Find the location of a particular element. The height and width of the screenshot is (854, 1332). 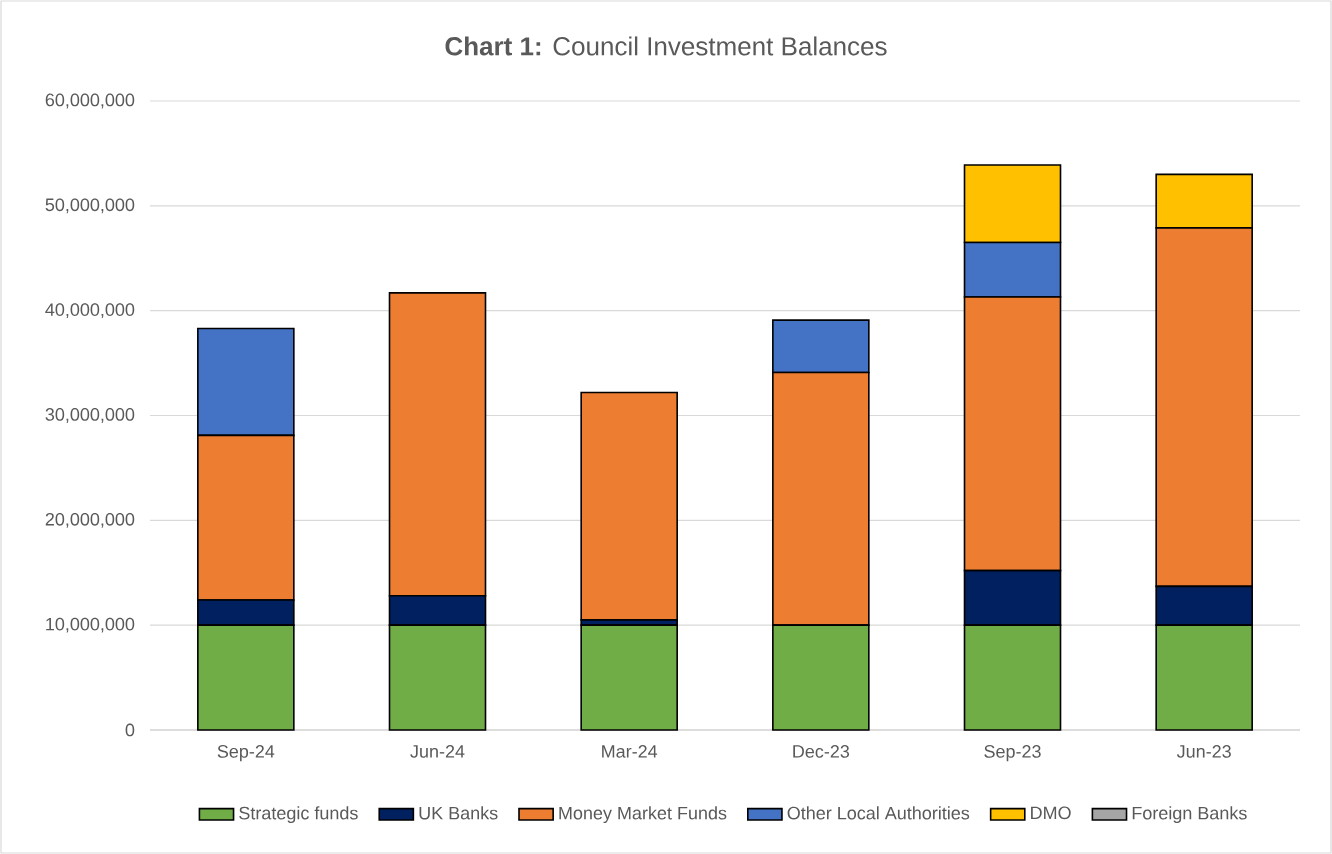

x-tick-label: Jun-24 is located at coordinates (437, 751).